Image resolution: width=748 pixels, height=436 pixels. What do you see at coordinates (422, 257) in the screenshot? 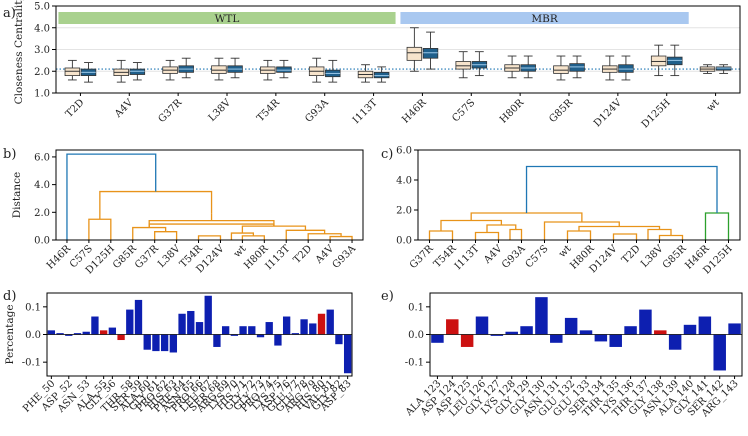
I see `c-leaf-label-g37r: G37R` at bounding box center [422, 257].